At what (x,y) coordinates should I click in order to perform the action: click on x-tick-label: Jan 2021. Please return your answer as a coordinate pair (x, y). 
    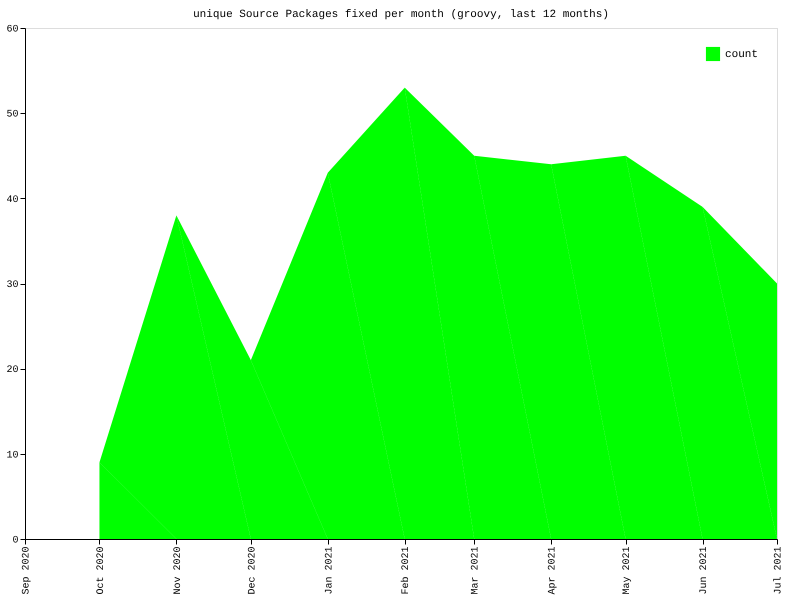
    Looking at the image, I should click on (330, 570).